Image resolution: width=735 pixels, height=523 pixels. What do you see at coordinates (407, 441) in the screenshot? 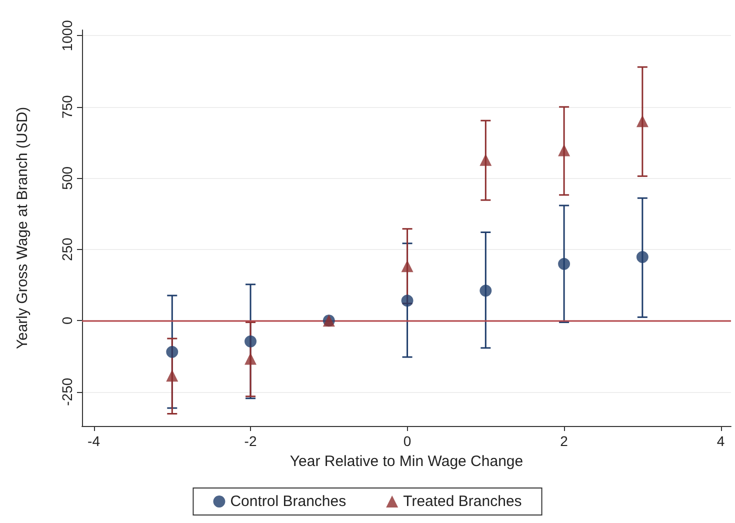
I see `x-tick-label: 0` at bounding box center [407, 441].